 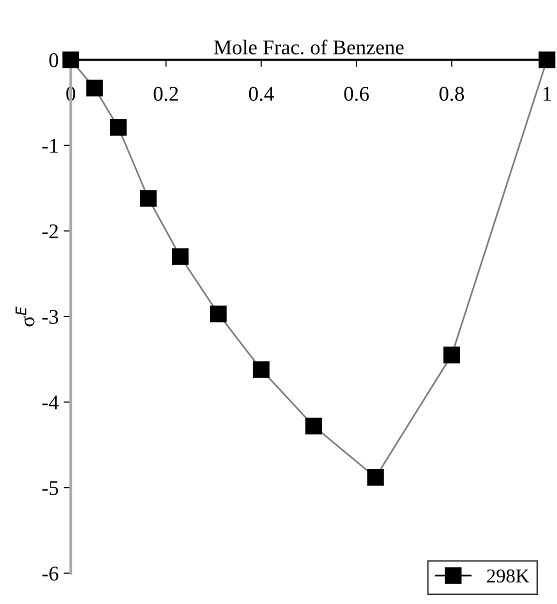 What do you see at coordinates (50, 231) in the screenshot?
I see `y-tick-label: -2` at bounding box center [50, 231].